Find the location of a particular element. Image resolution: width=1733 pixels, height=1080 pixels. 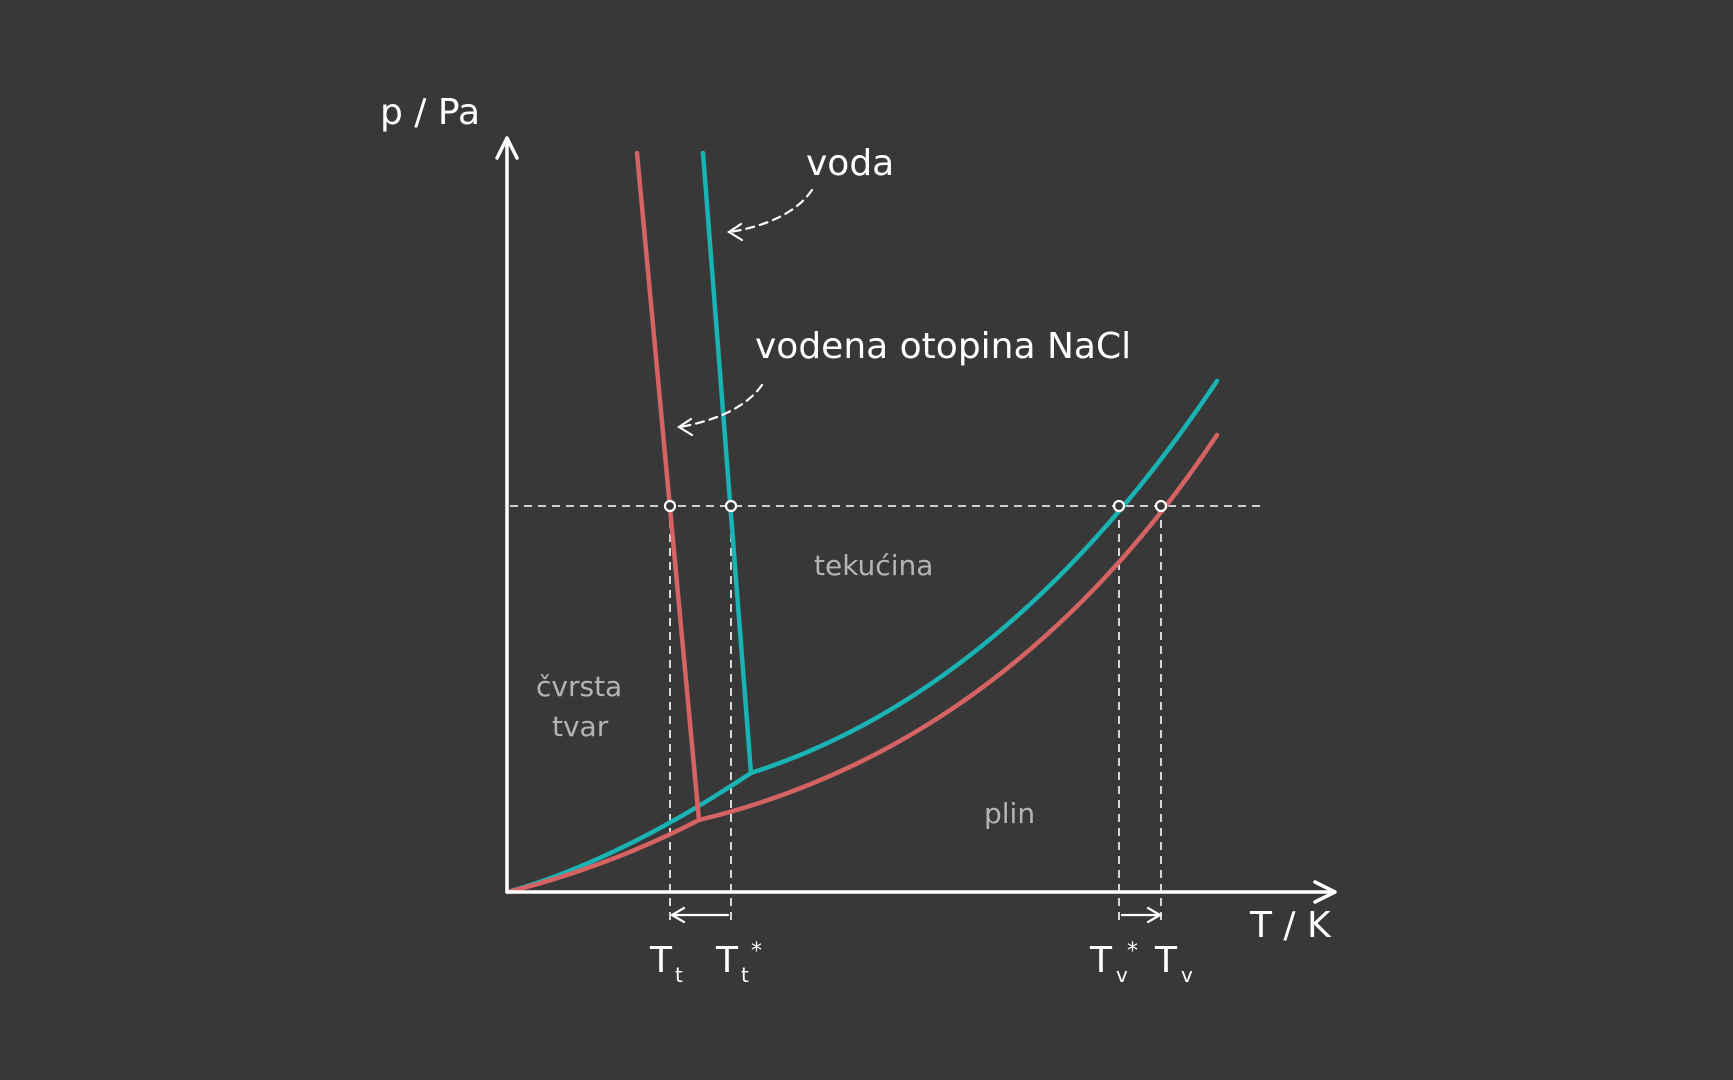

tick-tt-star: T t * is located at coordinates (738, 963).